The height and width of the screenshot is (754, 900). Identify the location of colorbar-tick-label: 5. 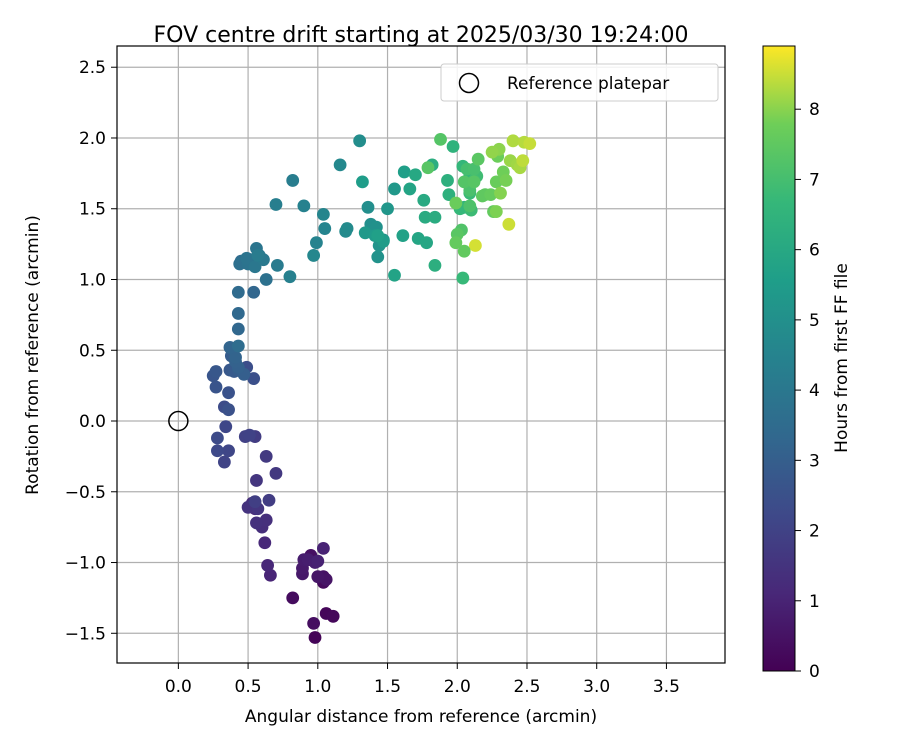
(814, 321).